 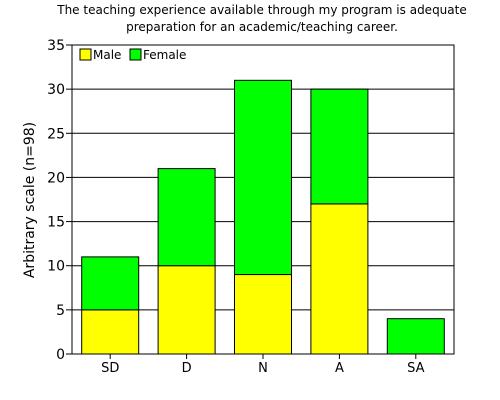 What do you see at coordinates (56, 46) in the screenshot?
I see `y-tick-label: 35` at bounding box center [56, 46].